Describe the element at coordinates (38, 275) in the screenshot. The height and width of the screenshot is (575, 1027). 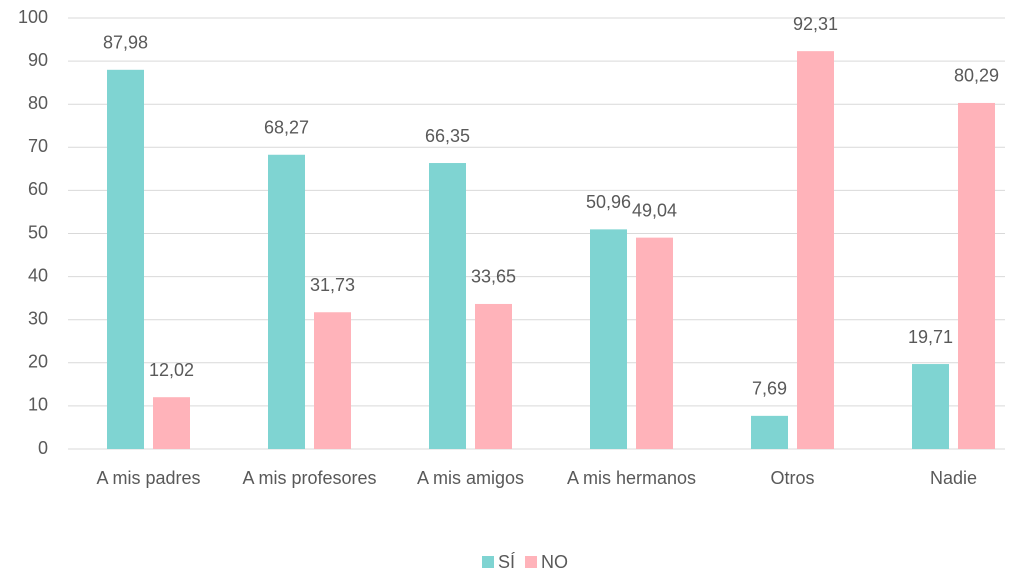
I see `y-tick-label: 40` at that location.